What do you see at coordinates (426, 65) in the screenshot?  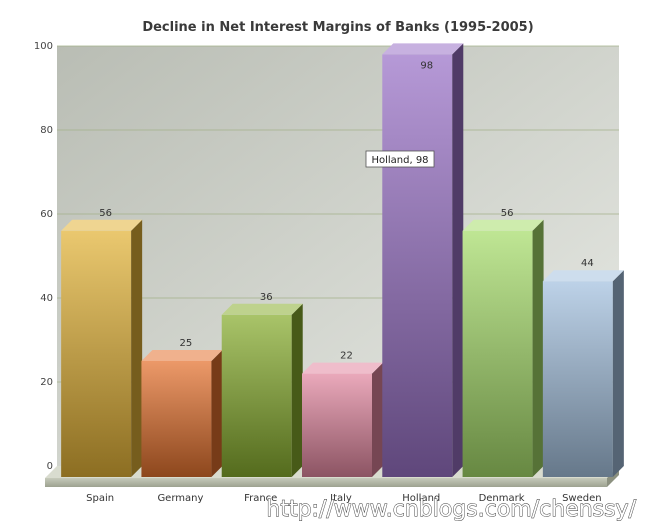 I see `value-label: 98` at bounding box center [426, 65].